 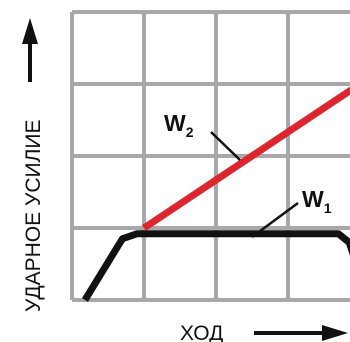 I want to click on series-label-w1: W1, so click(x=317, y=201).